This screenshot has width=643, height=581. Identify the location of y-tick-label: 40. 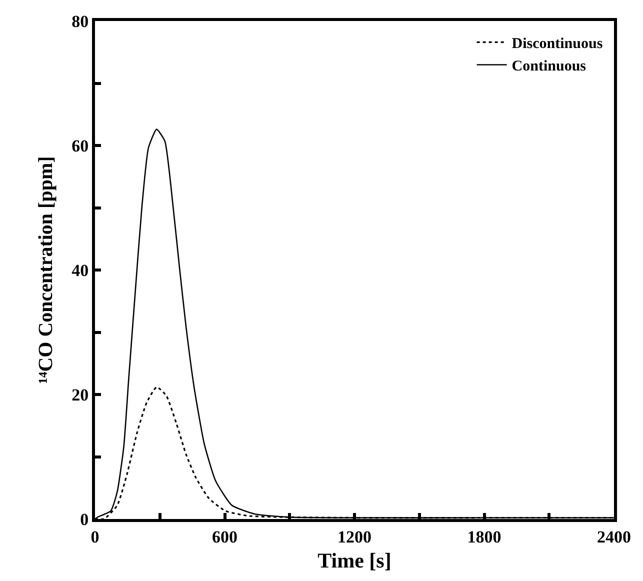
(80, 270).